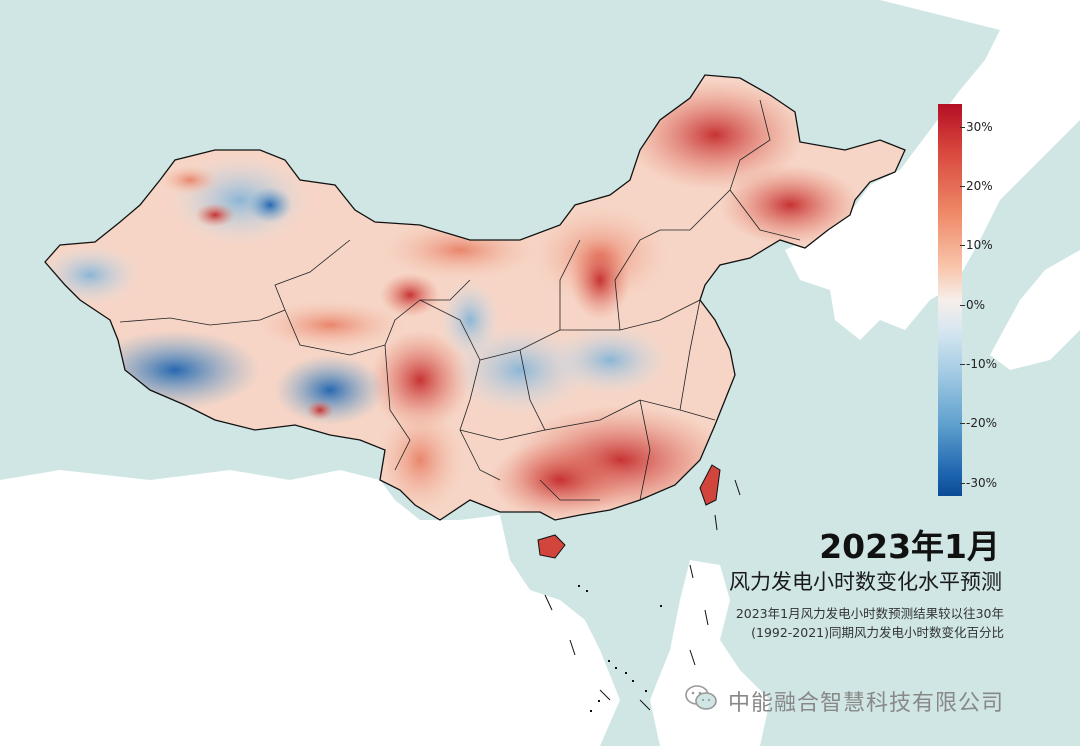 Image resolution: width=1080 pixels, height=746 pixels. Describe the element at coordinates (869, 613) in the screenshot. I see `description-line-1: 2023年1月风力发电小时数预测结果较以往30年` at that location.